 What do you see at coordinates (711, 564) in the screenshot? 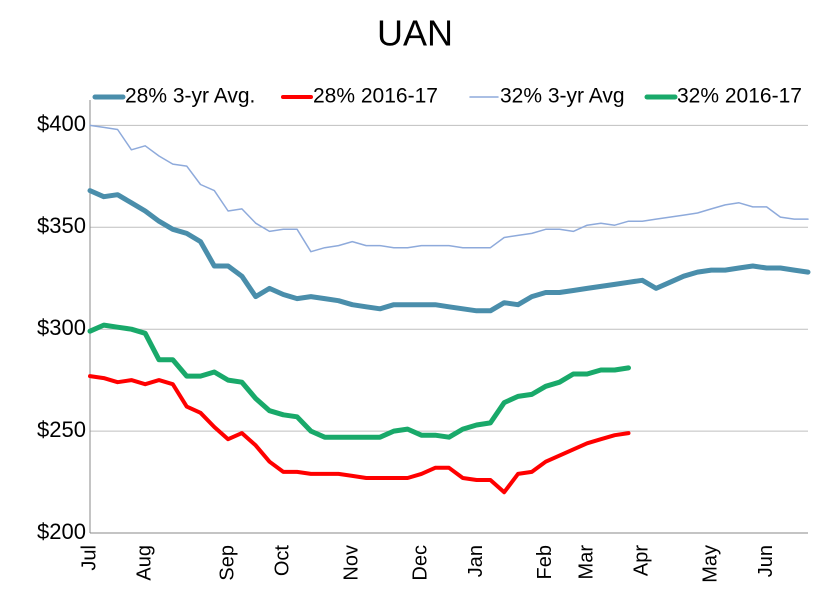
I see `x-tick-label: May` at bounding box center [711, 564].